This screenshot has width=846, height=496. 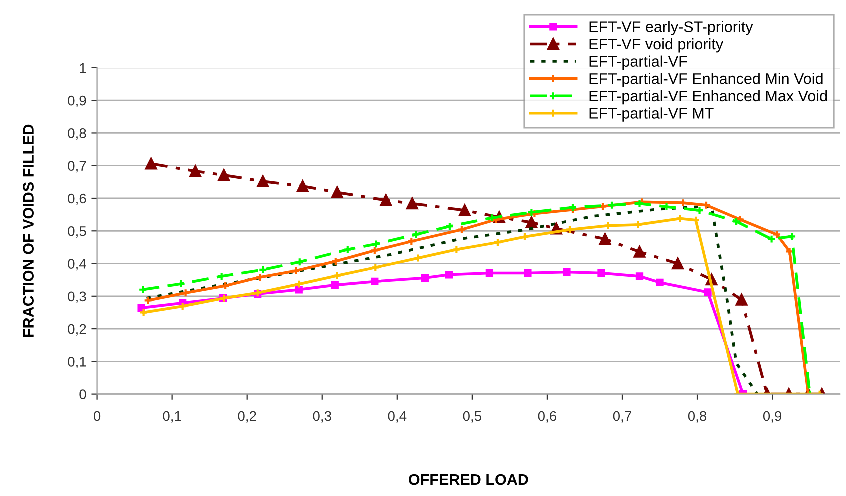 I want to click on y-tick-label: 0,2, so click(x=77, y=330).